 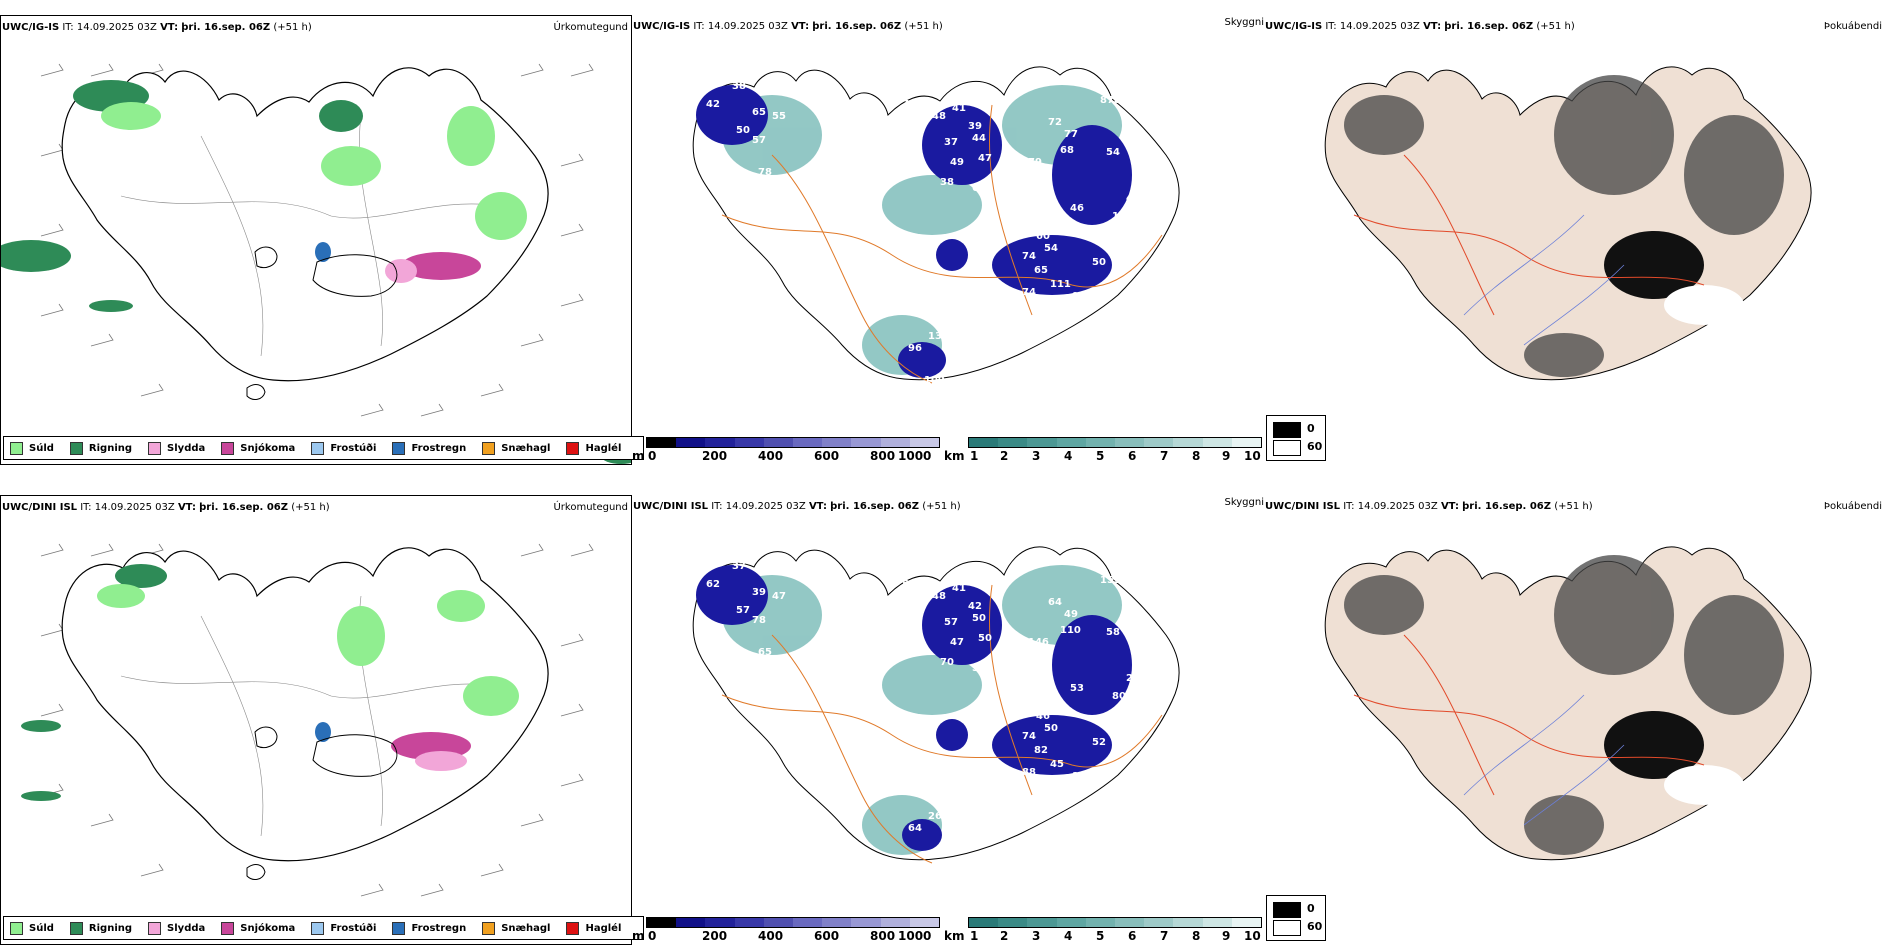 What do you see at coordinates (1144, 652) in the screenshot?
I see `cloud-base-label: 251` at bounding box center [1144, 652].